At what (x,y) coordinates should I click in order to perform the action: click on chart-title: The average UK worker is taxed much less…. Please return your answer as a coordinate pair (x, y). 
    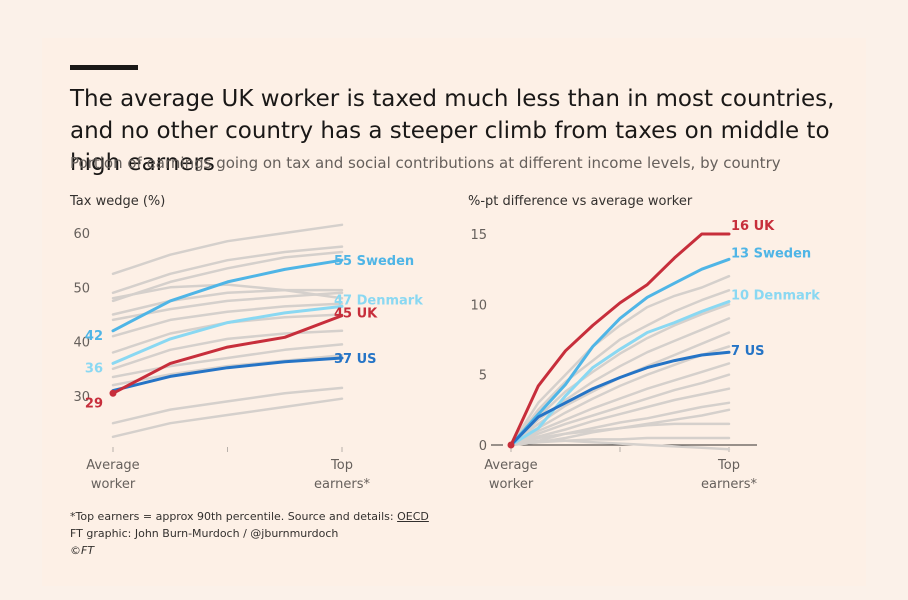
    Looking at the image, I should click on (452, 131).